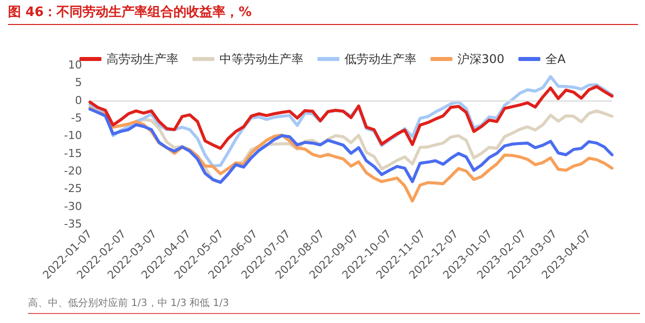  What do you see at coordinates (76, 118) in the screenshot?
I see `y-tick-label: -5` at bounding box center [76, 118].